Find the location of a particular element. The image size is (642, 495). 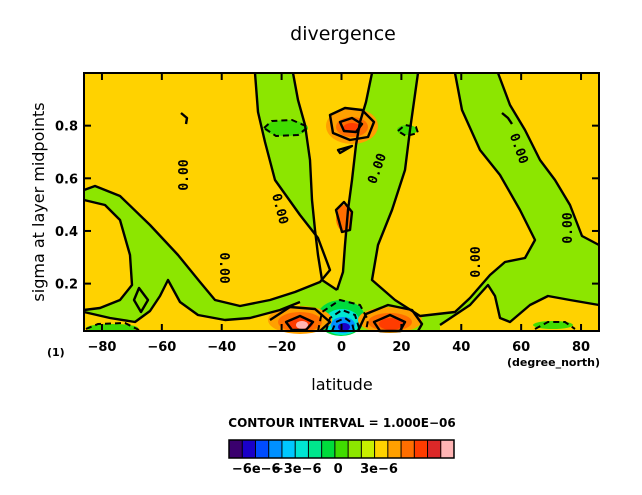

warm-patch-bottom-left-core is located at coordinates (302, 325).